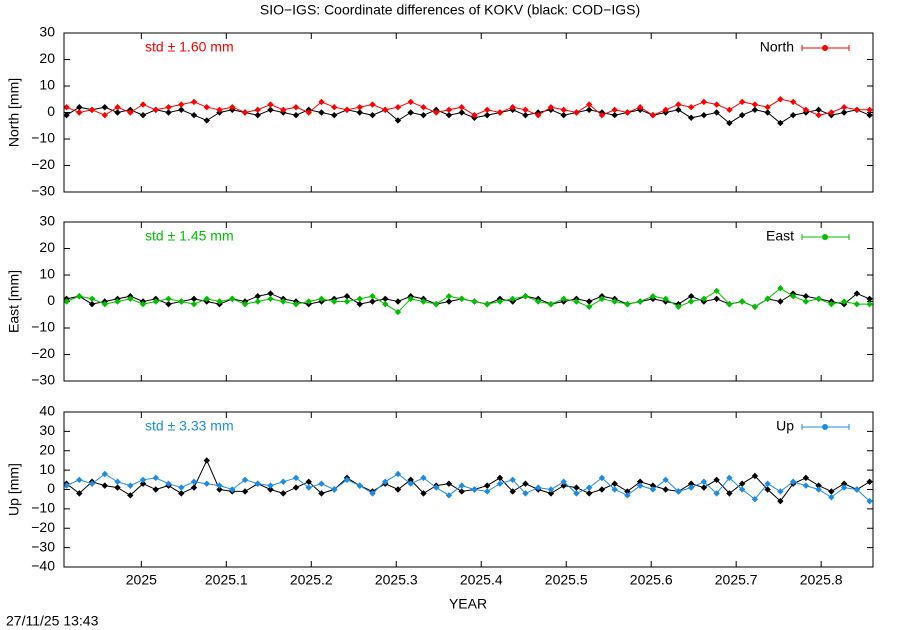 This screenshot has height=630, width=900. I want to click on y-tick-label: 0, so click(51, 300).